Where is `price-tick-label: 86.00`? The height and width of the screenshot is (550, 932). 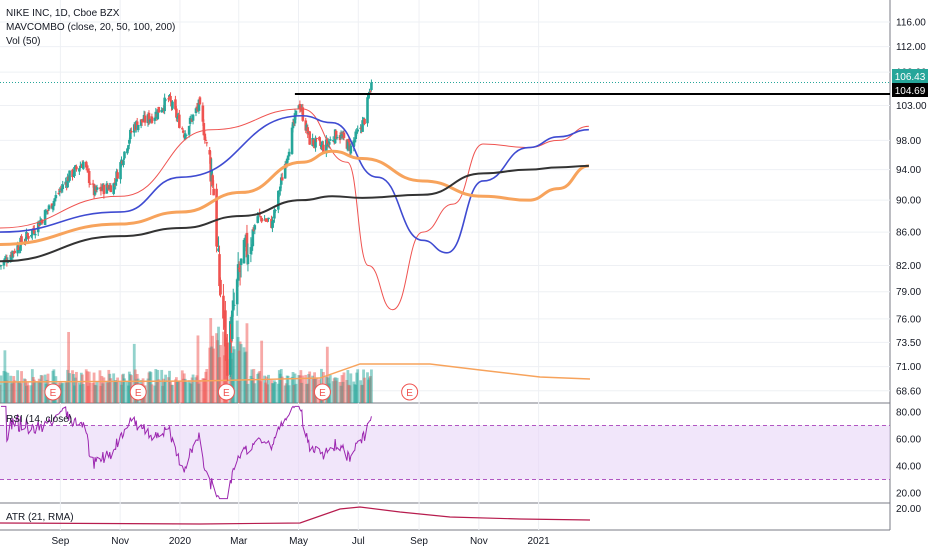 price-tick-label: 86.00 is located at coordinates (908, 233).